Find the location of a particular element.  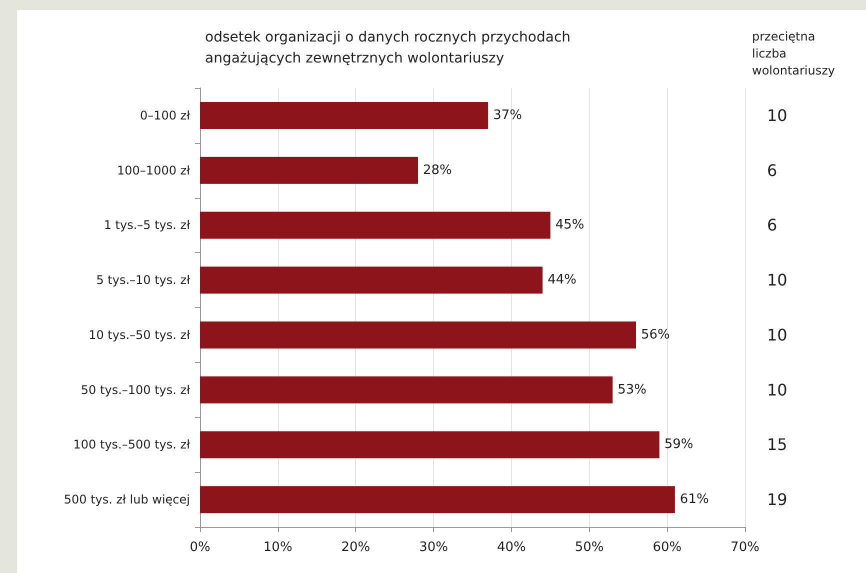

data-label: 44% is located at coordinates (562, 280).